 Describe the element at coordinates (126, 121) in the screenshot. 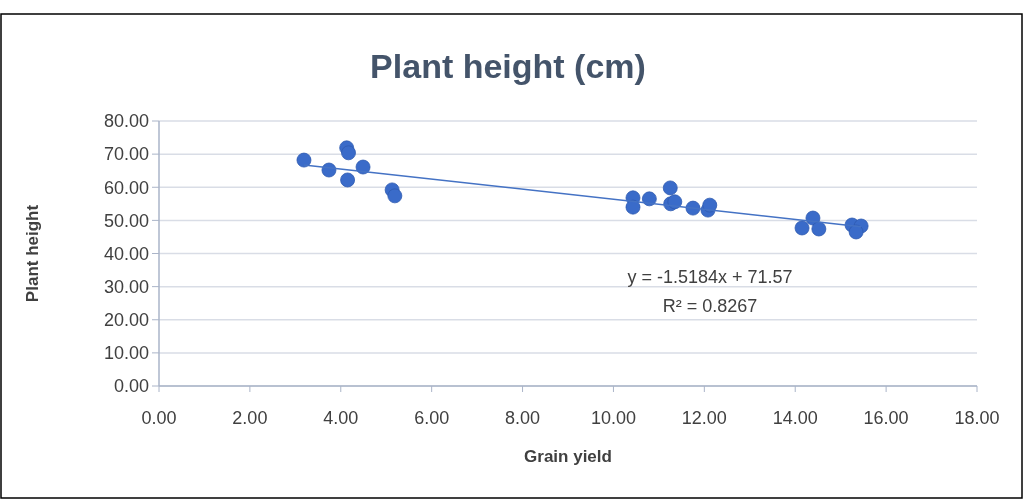

I see `y-tick-label: 80.00` at that location.